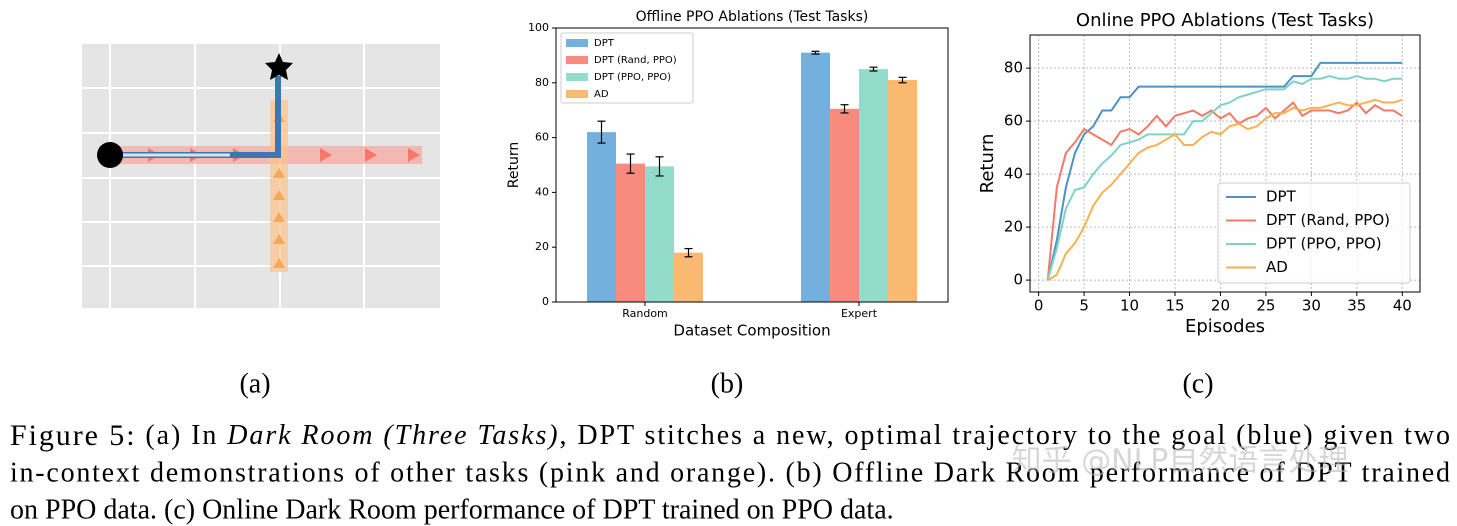  What do you see at coordinates (1084, 306) in the screenshot?
I see `x-tick-label: 5` at bounding box center [1084, 306].